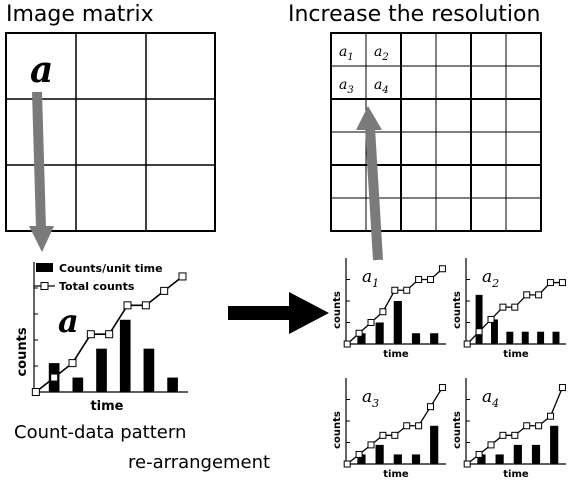 Image resolution: width=582 pixels, height=481 pixels. I want to click on small-chart-a4: a4 counts time, so click(509, 429).